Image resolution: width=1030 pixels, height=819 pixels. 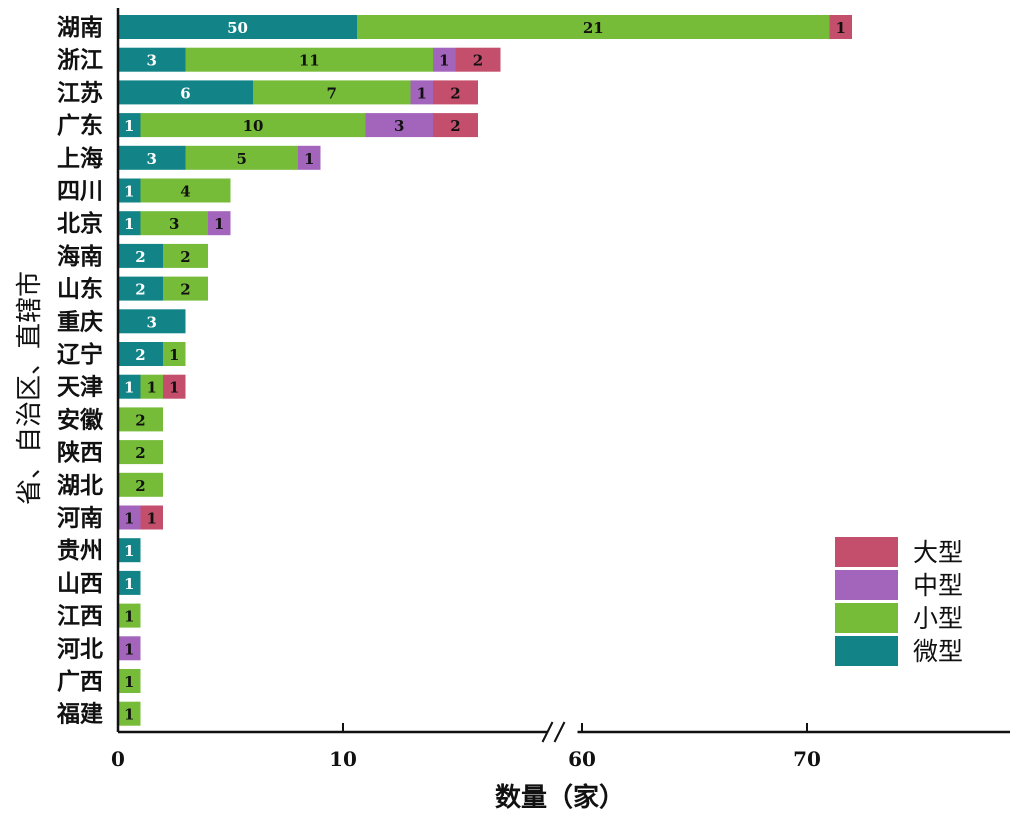 What do you see at coordinates (118, 759) in the screenshot?
I see `x-tick-label: 0` at bounding box center [118, 759].